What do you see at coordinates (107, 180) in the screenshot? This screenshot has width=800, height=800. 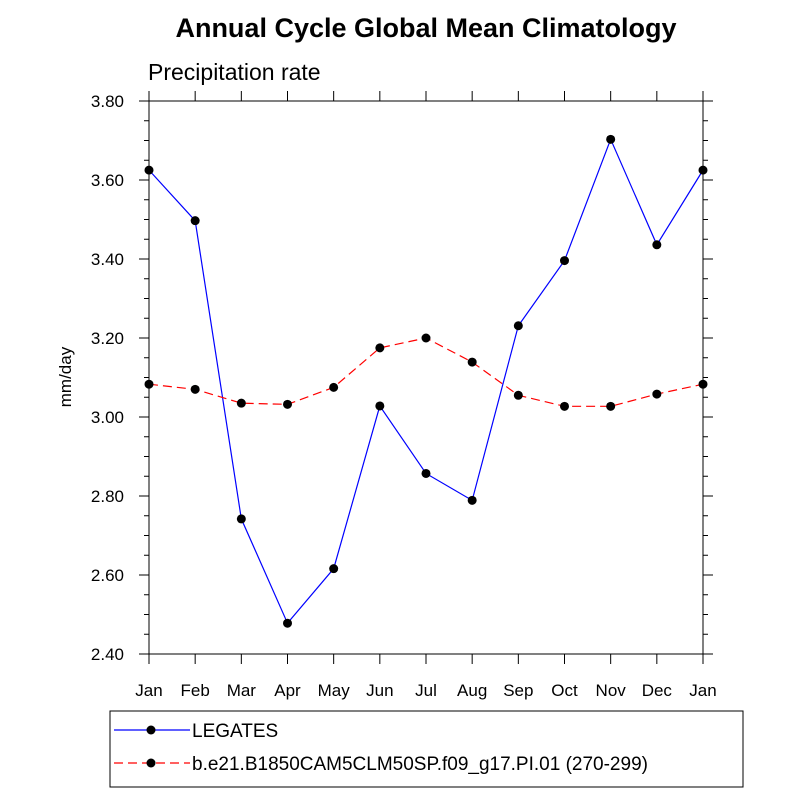 I see `y-tick-label: 3.60` at bounding box center [107, 180].